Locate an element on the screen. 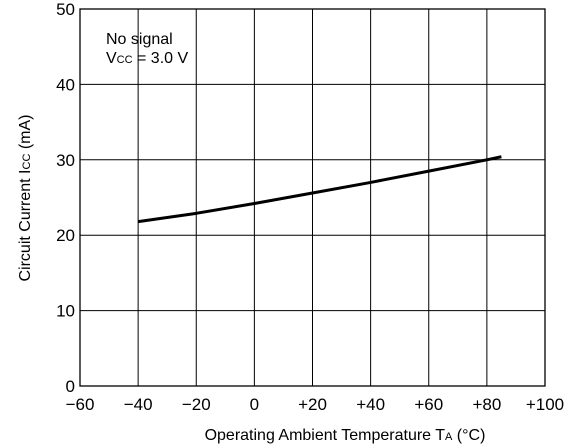 This screenshot has height=448, width=587. y-tick-label: 0 is located at coordinates (70, 386).